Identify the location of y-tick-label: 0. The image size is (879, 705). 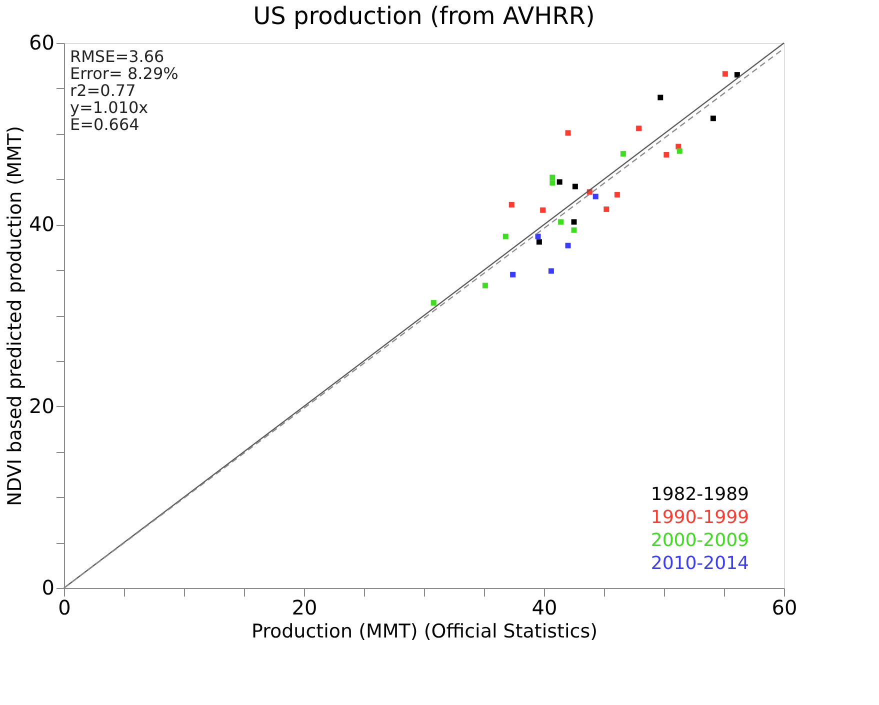
(48, 588).